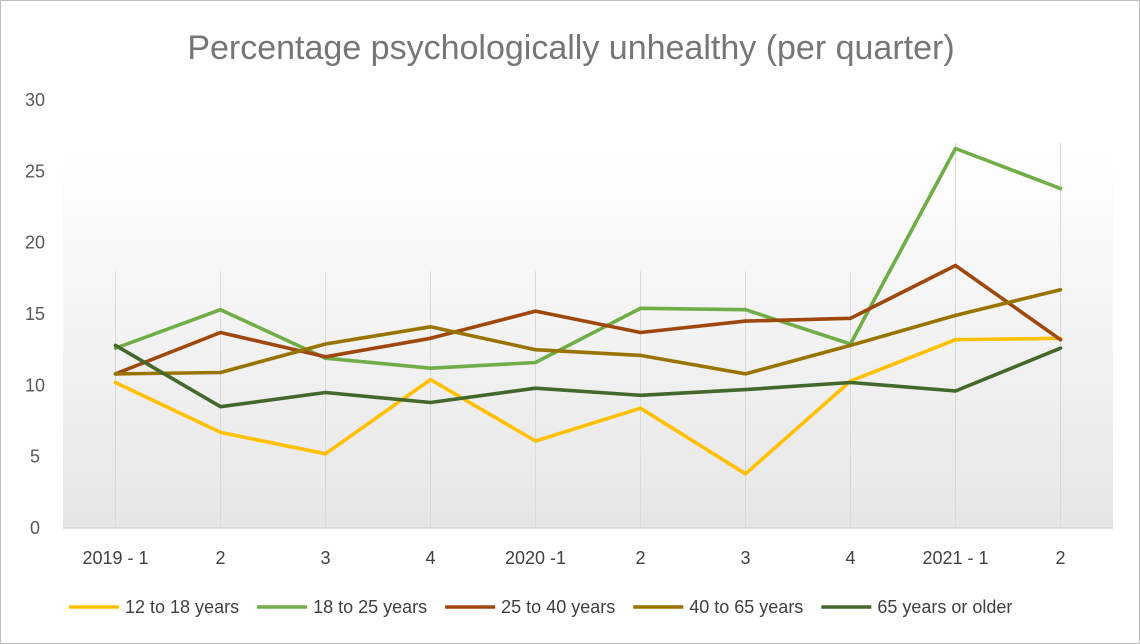 This screenshot has height=644, width=1140. Describe the element at coordinates (573, 558) in the screenshot. I see `x-axis-ticks: 2019 - 1 2 3 4 2020 -1 2 3 4 2021 - 1 2` at that location.